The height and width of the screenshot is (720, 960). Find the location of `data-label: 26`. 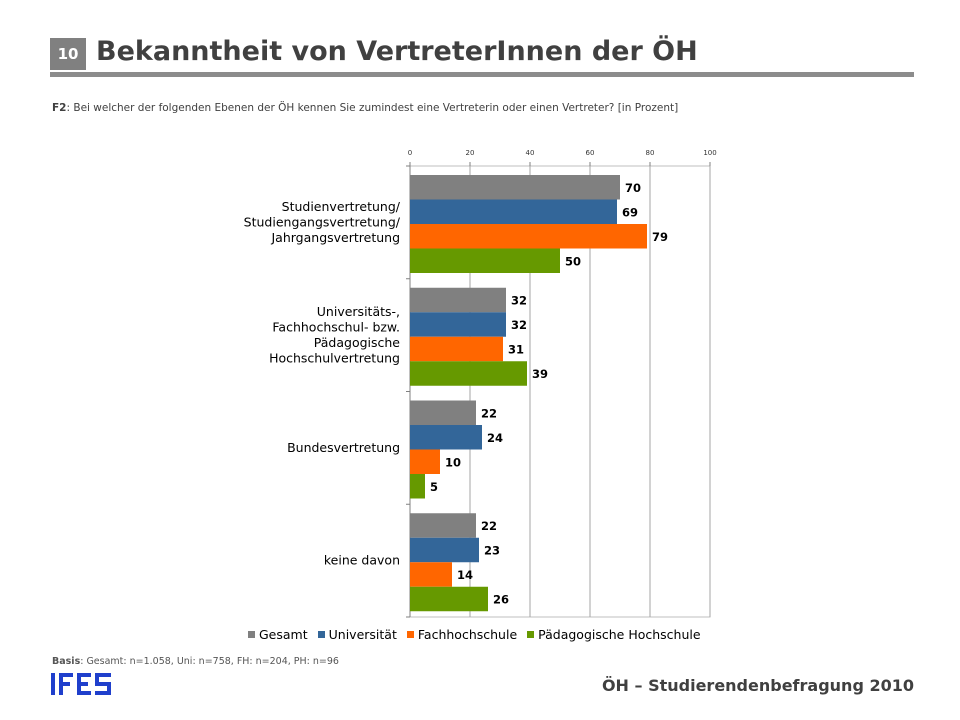

data-label: 26 is located at coordinates (501, 600).